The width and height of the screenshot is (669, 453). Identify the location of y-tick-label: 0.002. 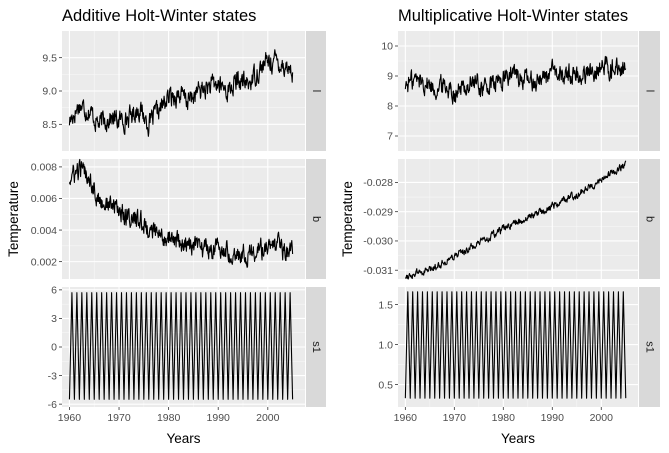
(44, 262).